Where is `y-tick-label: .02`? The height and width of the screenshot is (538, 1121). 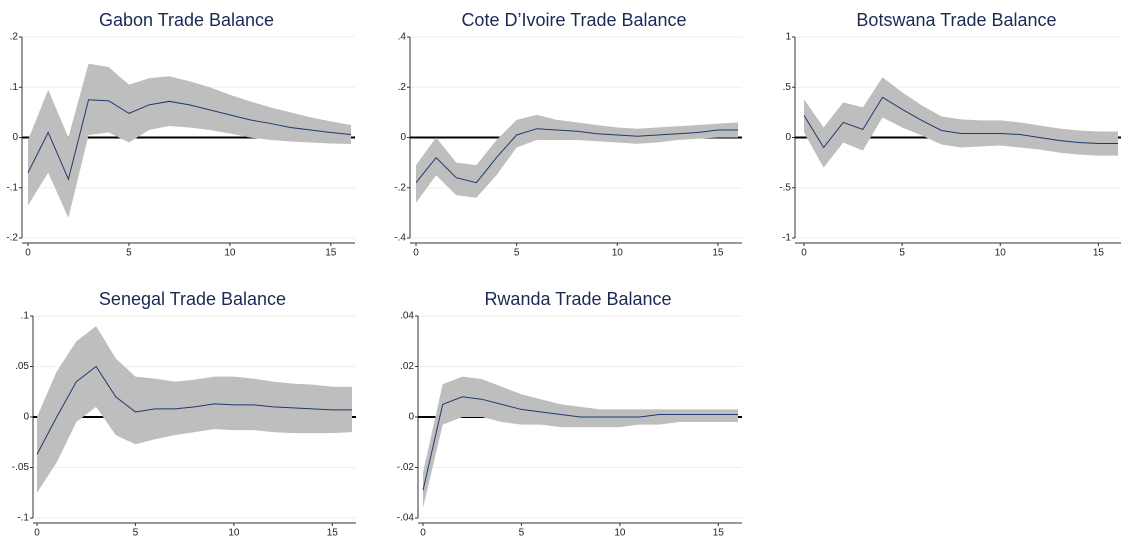 y-tick-label: .02 is located at coordinates (407, 366).